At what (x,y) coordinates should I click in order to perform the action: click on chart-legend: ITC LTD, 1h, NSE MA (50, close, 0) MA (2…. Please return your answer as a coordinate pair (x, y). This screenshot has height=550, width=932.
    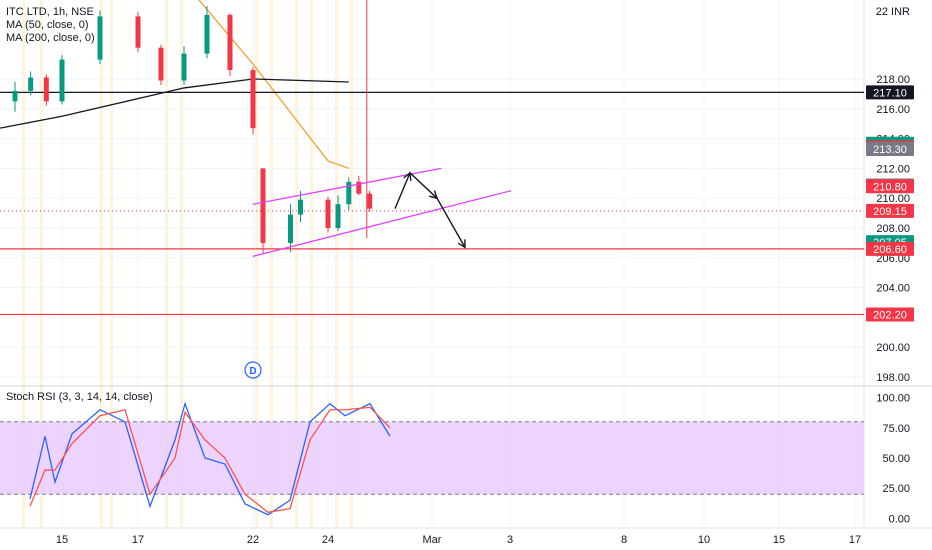
    Looking at the image, I should click on (50, 25).